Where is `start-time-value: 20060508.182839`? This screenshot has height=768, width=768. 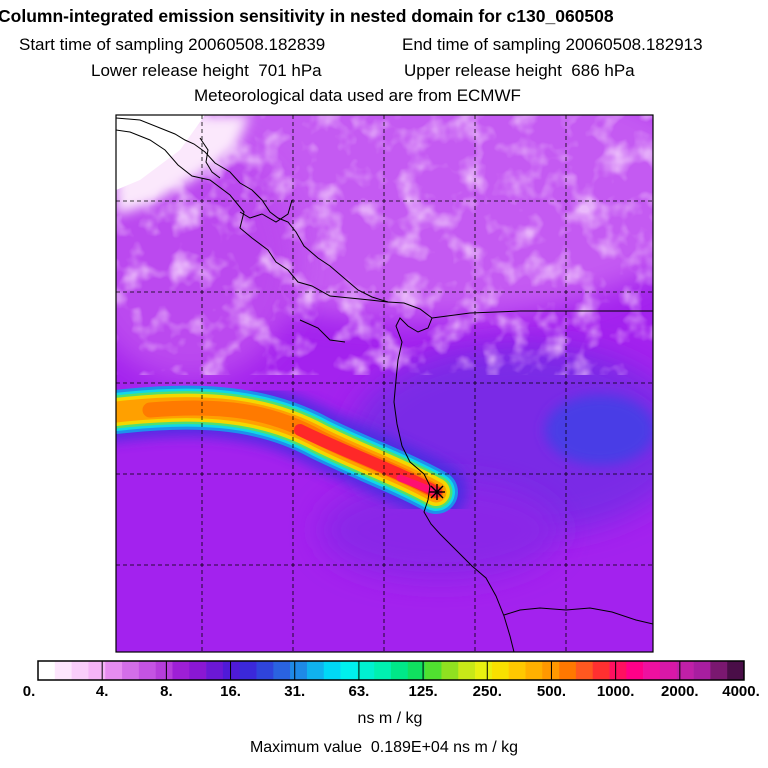
start-time-value: 20060508.182839 is located at coordinates (257, 44).